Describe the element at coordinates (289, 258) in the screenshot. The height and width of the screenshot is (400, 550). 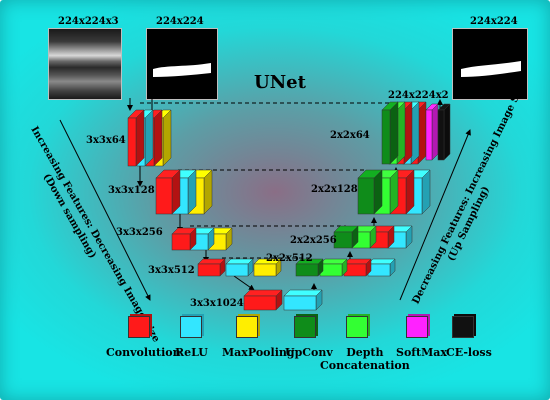
I see `decoder-level-4-label: 2x2x512` at that location.